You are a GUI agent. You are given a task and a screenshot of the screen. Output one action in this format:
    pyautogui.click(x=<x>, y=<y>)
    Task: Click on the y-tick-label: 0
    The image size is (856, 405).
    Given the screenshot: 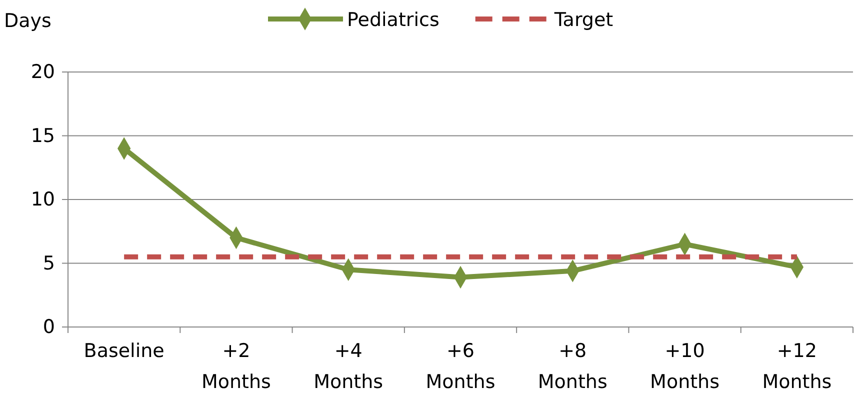 What is the action you would take?
    pyautogui.click(x=48, y=327)
    